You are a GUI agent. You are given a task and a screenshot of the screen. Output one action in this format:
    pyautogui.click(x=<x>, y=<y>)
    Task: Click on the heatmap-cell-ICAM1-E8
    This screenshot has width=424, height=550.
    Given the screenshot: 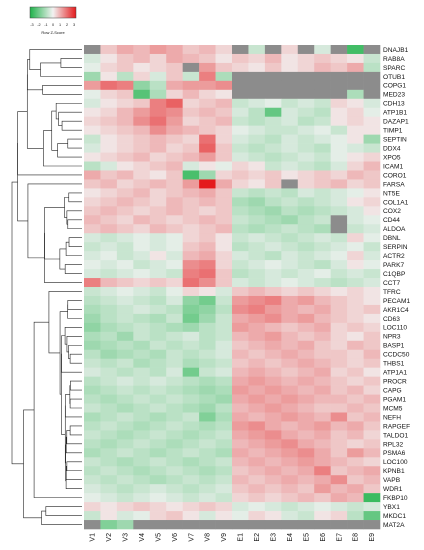 What is the action you would take?
    pyautogui.click(x=355, y=166)
    